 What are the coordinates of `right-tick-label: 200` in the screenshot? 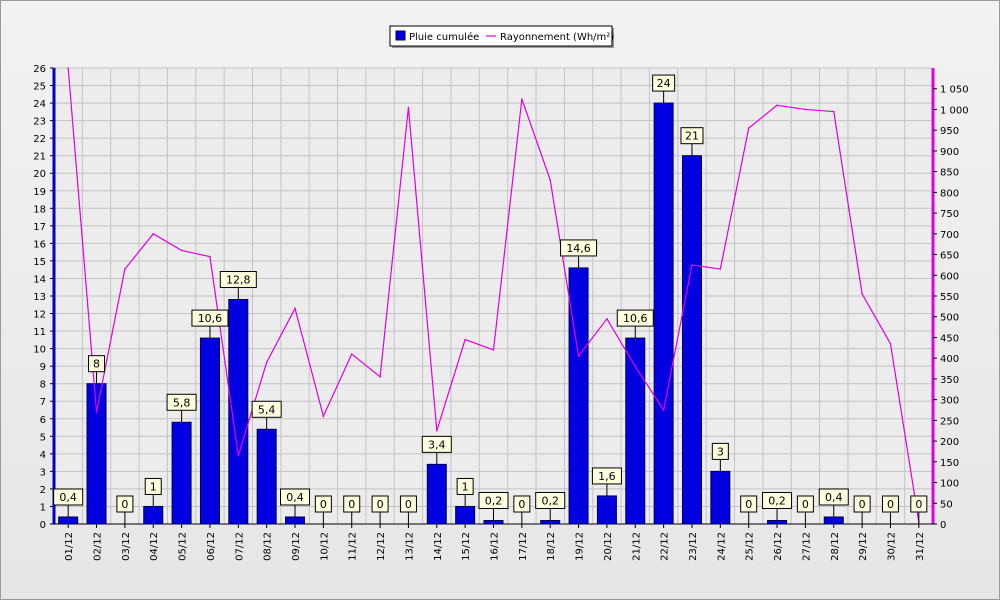 It's located at (949, 442).